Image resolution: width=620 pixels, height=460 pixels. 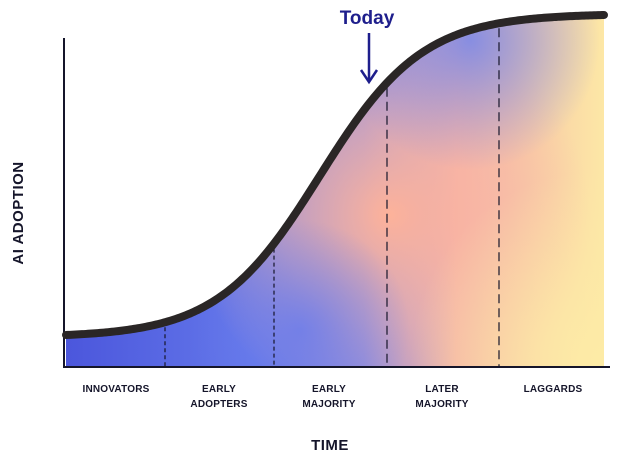 I want to click on segment-label-early-majority-2: MAJORITY, so click(x=328, y=404).